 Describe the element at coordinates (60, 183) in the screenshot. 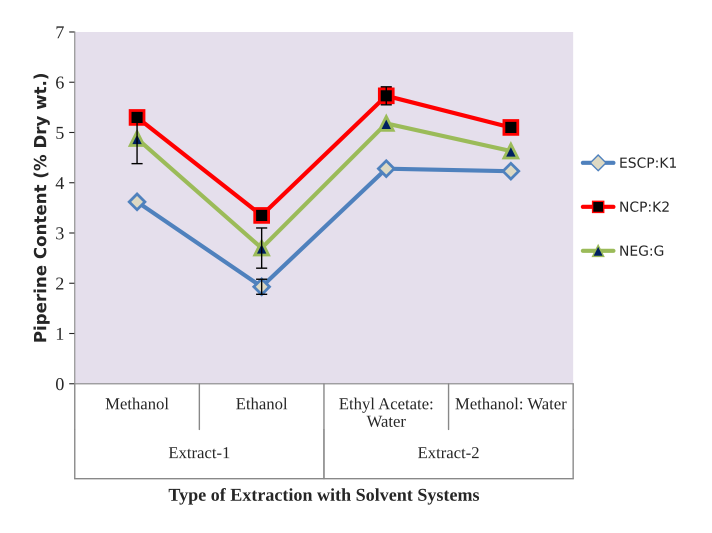

I see `y-tick-label: 4` at that location.